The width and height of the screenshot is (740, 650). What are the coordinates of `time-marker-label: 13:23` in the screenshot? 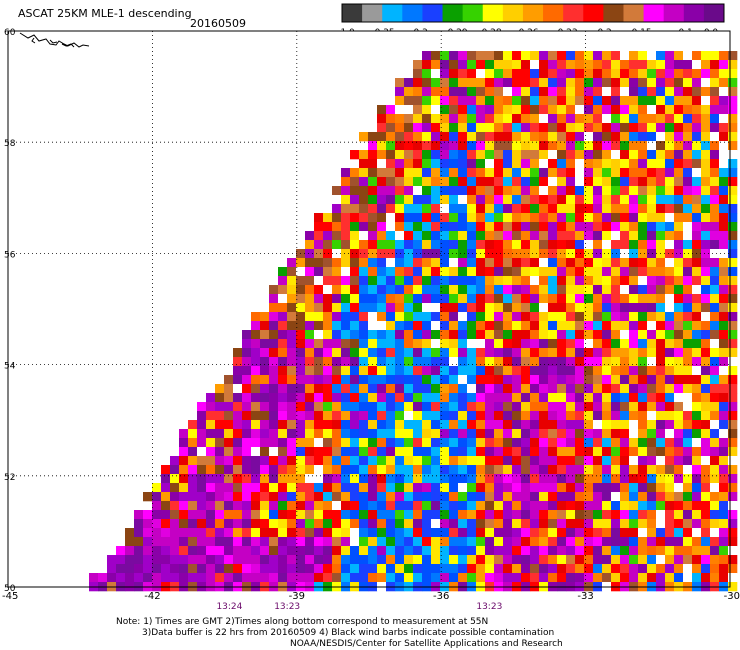 It's located at (489, 607).